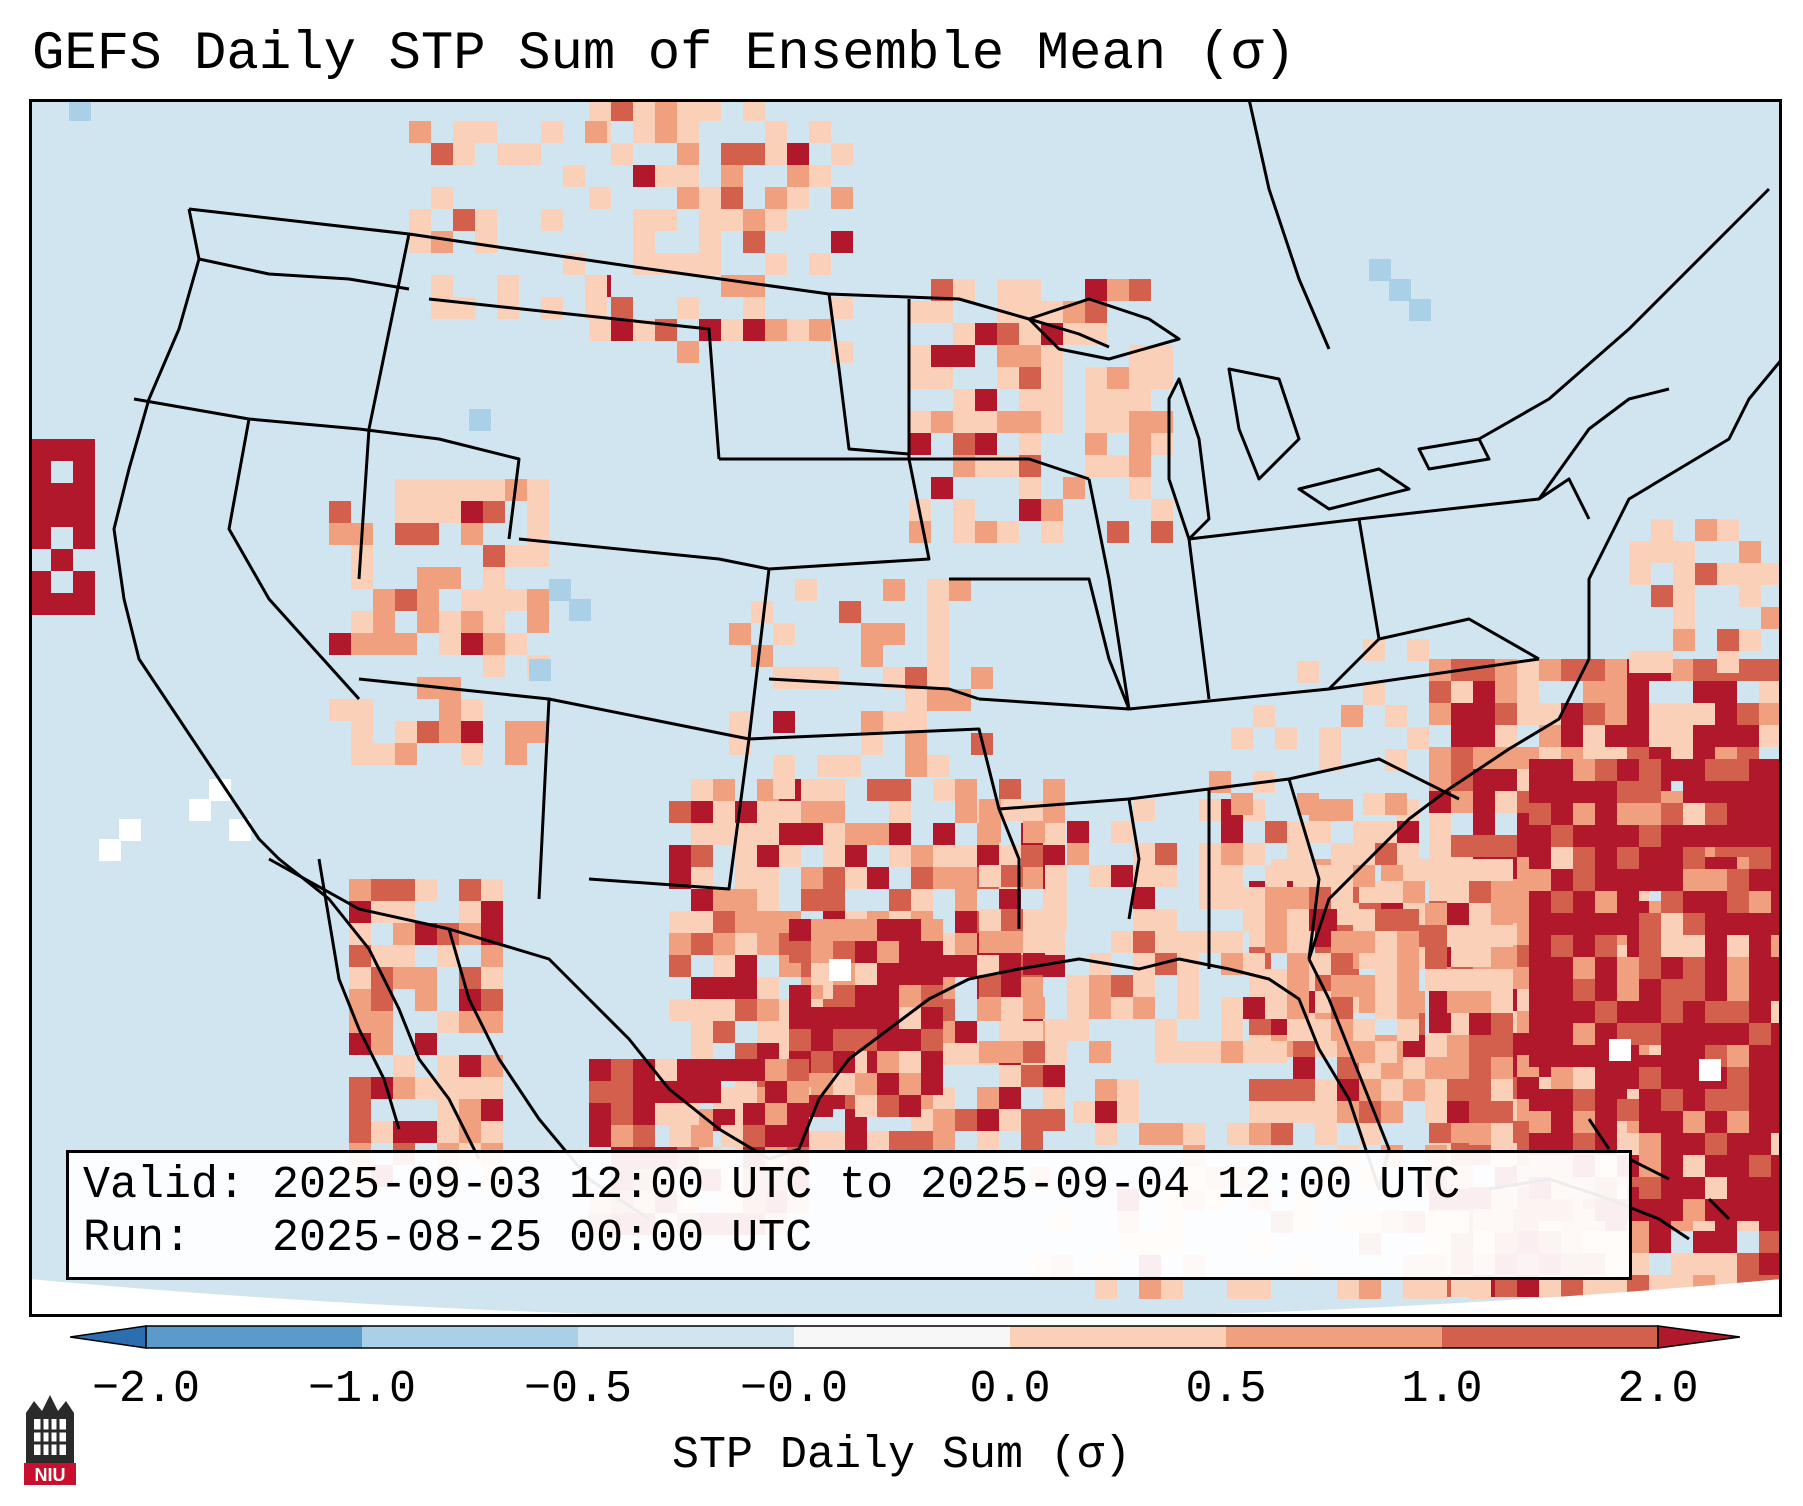 This screenshot has width=1803, height=1506. I want to click on colorbar-segments, so click(905, 1337).